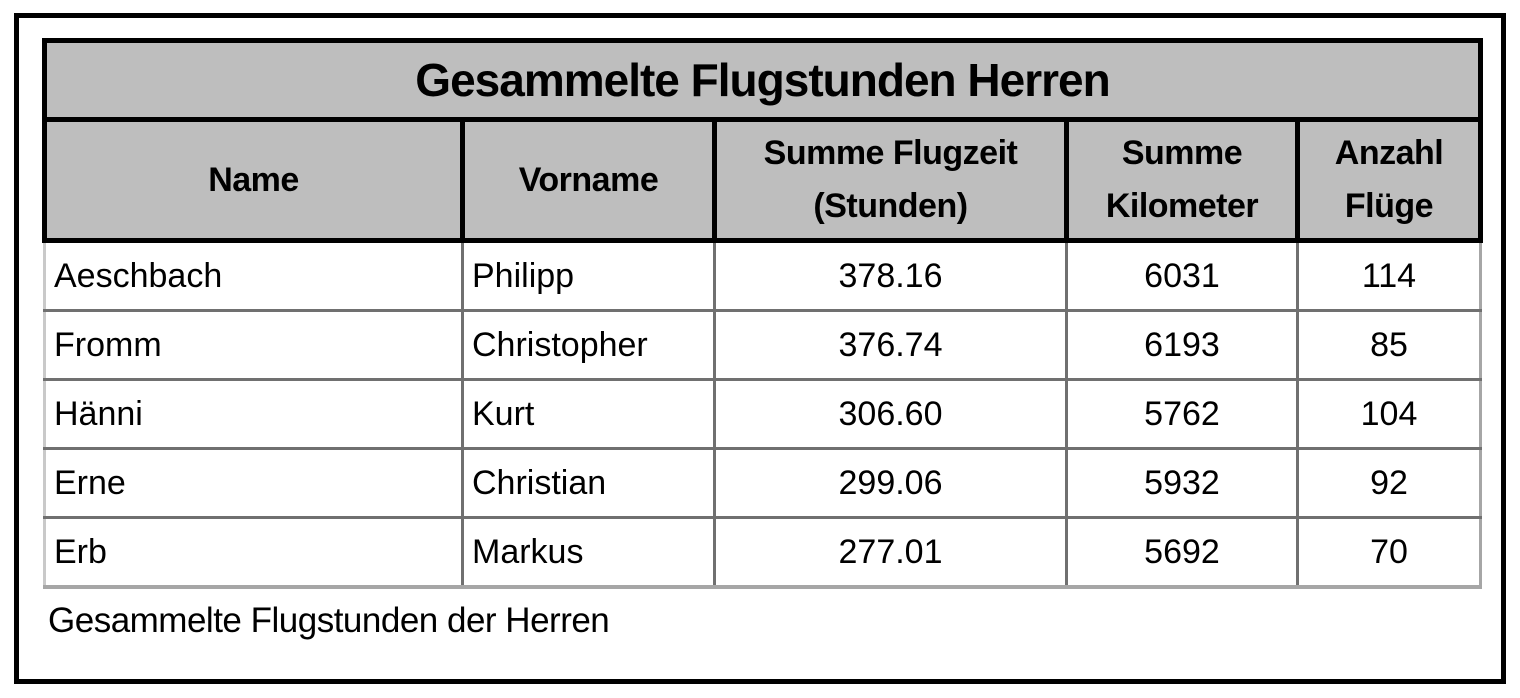 This screenshot has width=1520, height=698. Describe the element at coordinates (329, 620) in the screenshot. I see `table-caption: Gesammelte Flugstunden der Herren` at that location.